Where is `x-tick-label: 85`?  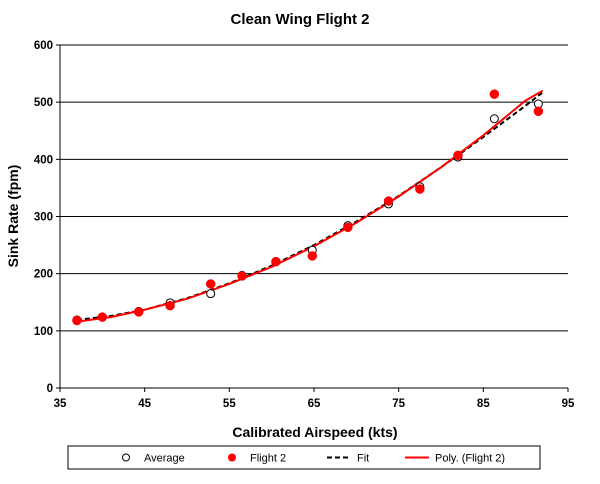
x-tick-label: 85 is located at coordinates (483, 404).